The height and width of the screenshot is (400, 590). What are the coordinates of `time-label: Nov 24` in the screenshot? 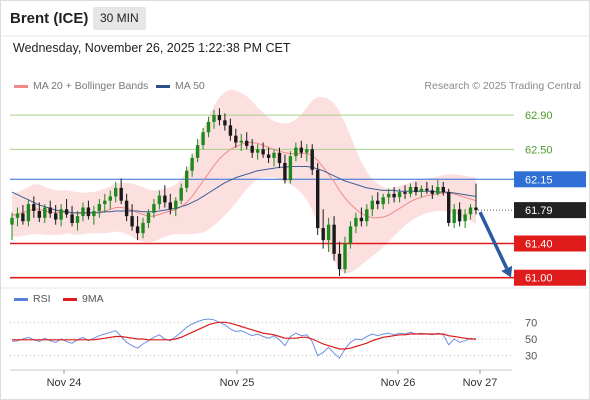 It's located at (64, 383).